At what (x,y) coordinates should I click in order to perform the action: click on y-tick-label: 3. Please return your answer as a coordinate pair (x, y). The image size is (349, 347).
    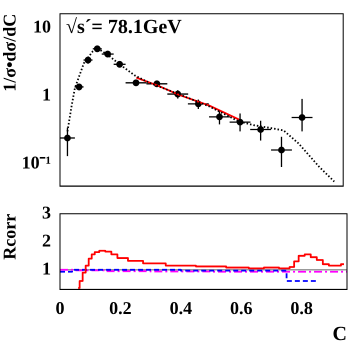
    Looking at the image, I should click on (46, 212).